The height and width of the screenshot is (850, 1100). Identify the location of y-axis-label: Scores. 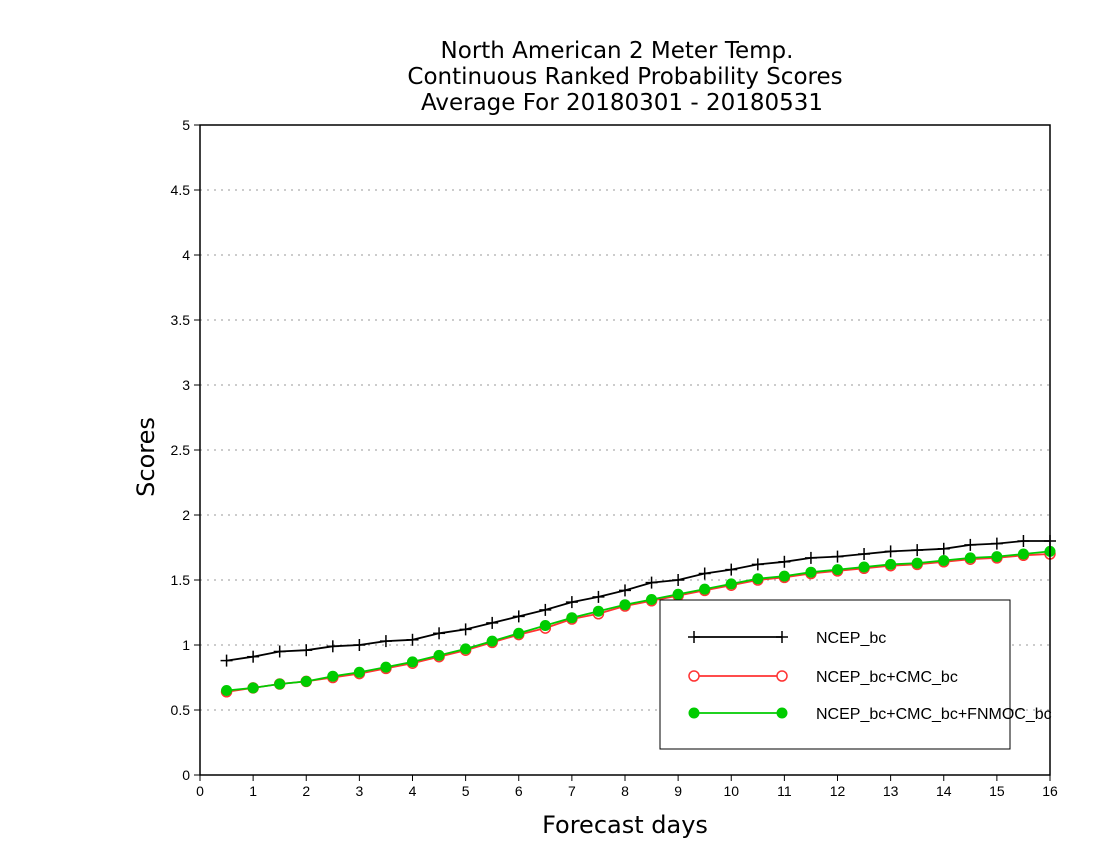
(146, 457).